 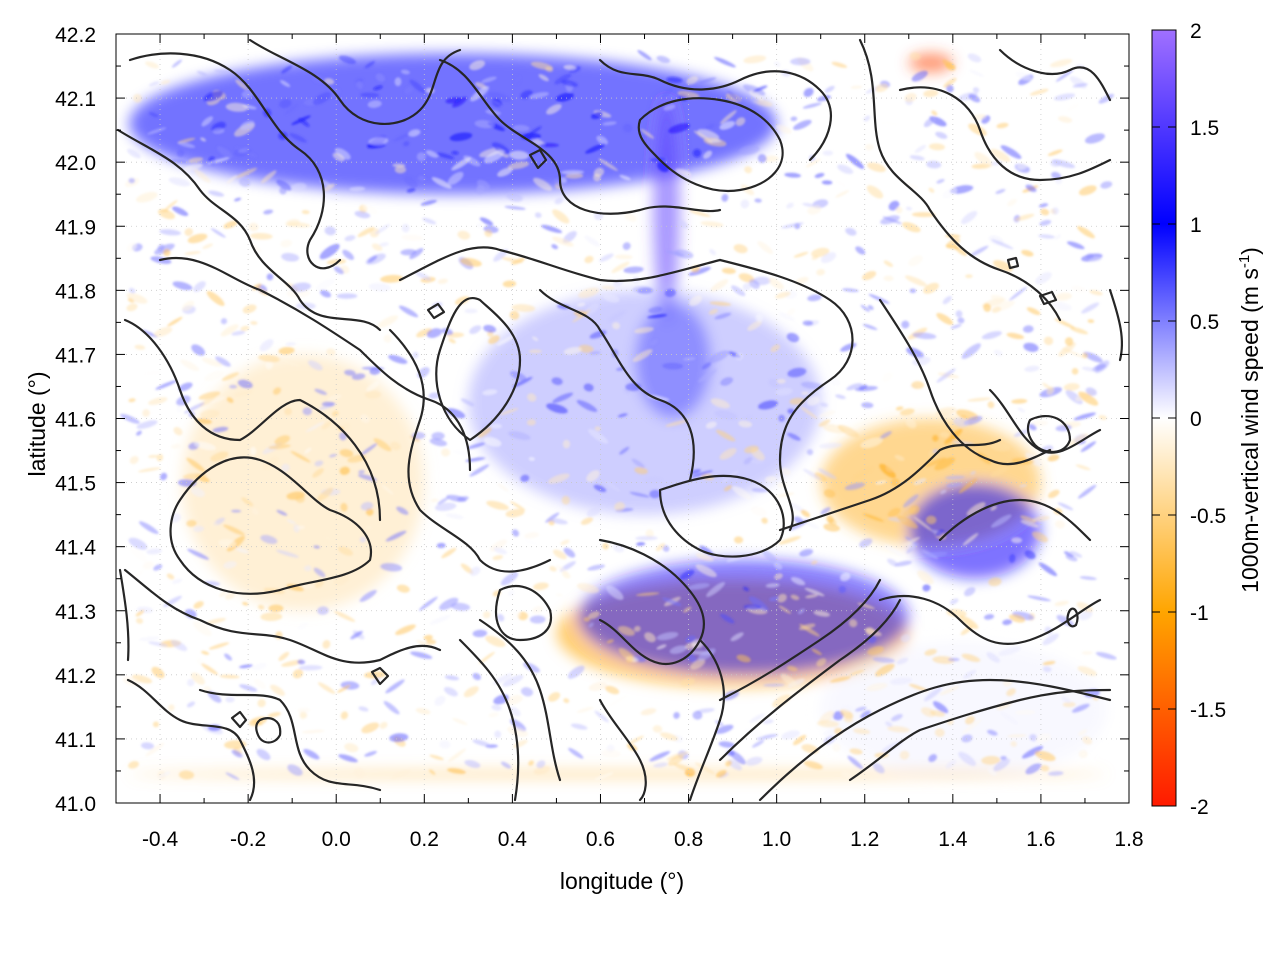 I want to click on x-tick-label: 1.4, so click(x=953, y=839).